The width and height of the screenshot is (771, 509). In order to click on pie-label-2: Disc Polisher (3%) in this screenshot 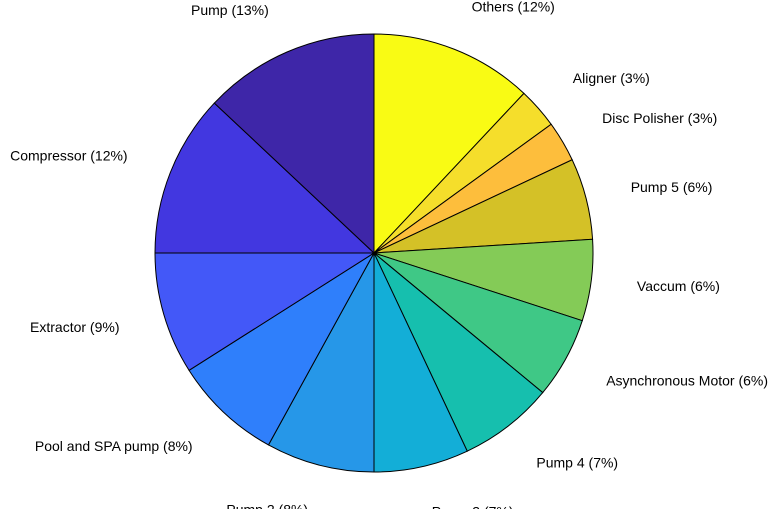, I will do `click(659, 118)`.